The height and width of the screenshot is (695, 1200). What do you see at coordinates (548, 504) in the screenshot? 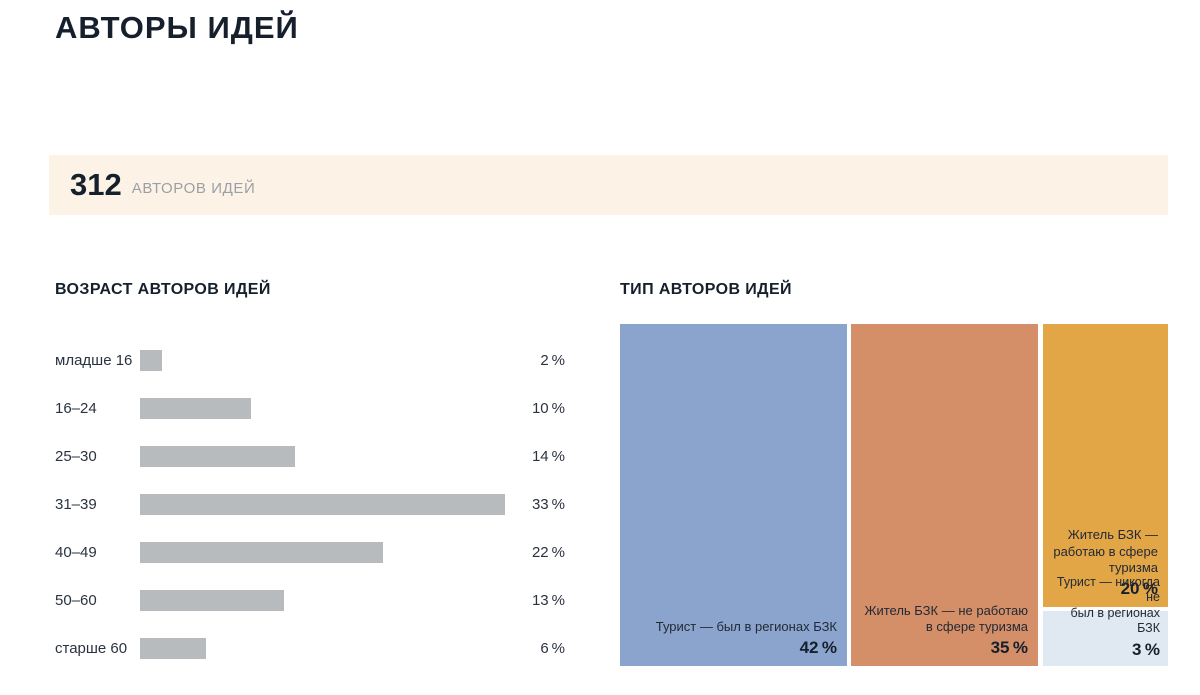
I see `bar-value-label: 33 %` at bounding box center [548, 504].